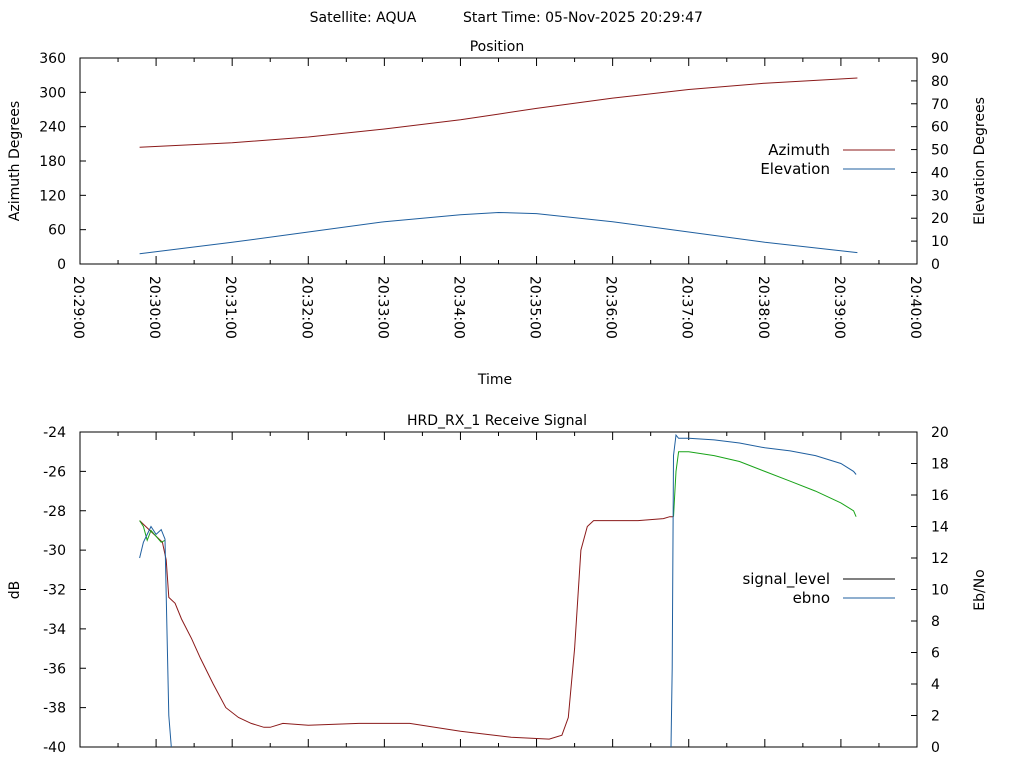  Describe the element at coordinates (498, 112) in the screenshot. I see `series-line-azimuth` at that location.